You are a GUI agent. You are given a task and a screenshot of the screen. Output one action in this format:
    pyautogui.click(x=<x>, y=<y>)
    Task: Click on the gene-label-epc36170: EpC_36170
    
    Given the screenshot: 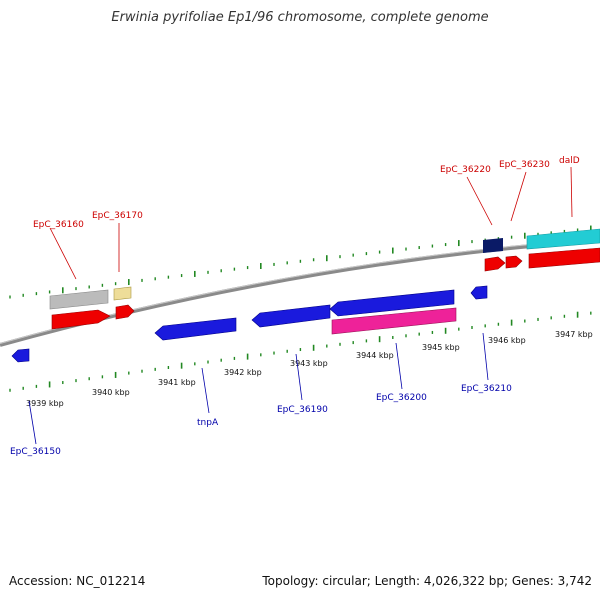 What is the action you would take?
    pyautogui.click(x=117, y=216)
    